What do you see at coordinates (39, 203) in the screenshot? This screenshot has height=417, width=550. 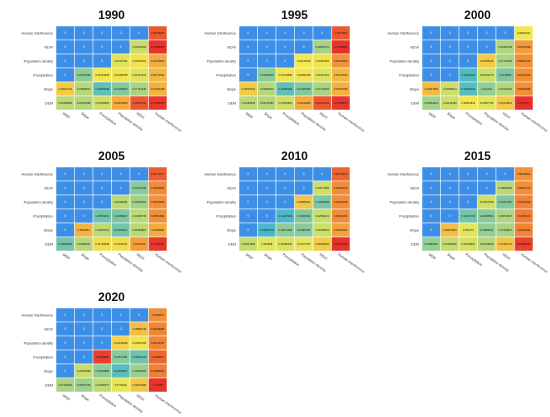 I see `row-label: Population density` at bounding box center [39, 203].